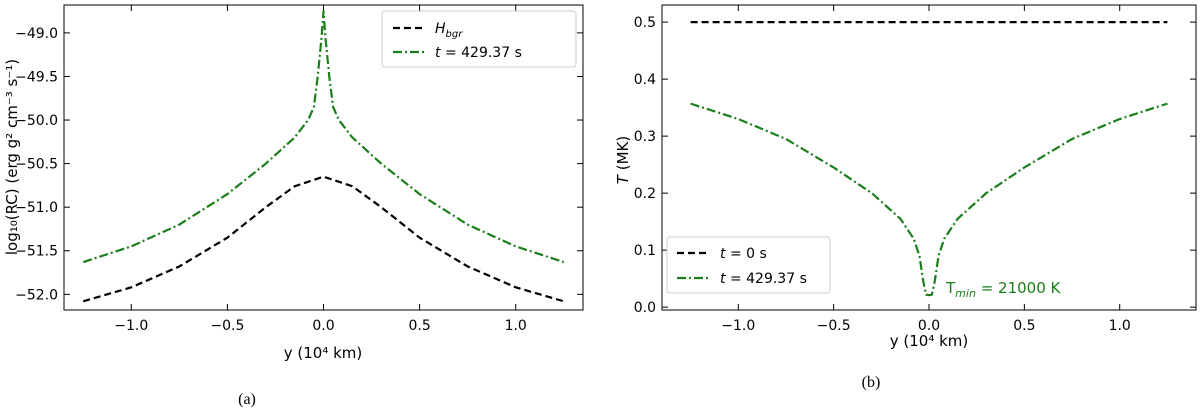 The width and height of the screenshot is (1200, 417). What do you see at coordinates (748, 265) in the screenshot?
I see `panel-b-legend: t = 0 s t = 429.37 s` at bounding box center [748, 265].